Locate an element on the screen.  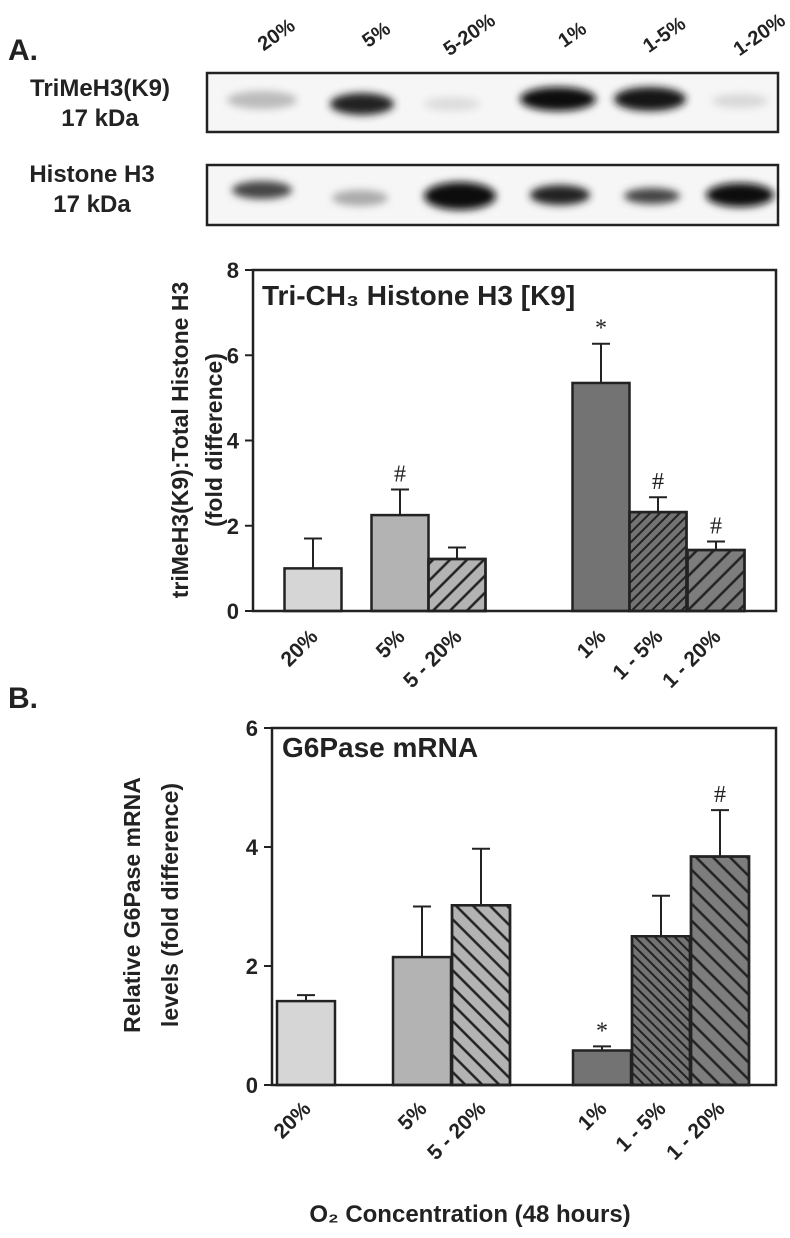
y-axis-label: Relative G6Pase mRNA is located at coordinates (132, 905).